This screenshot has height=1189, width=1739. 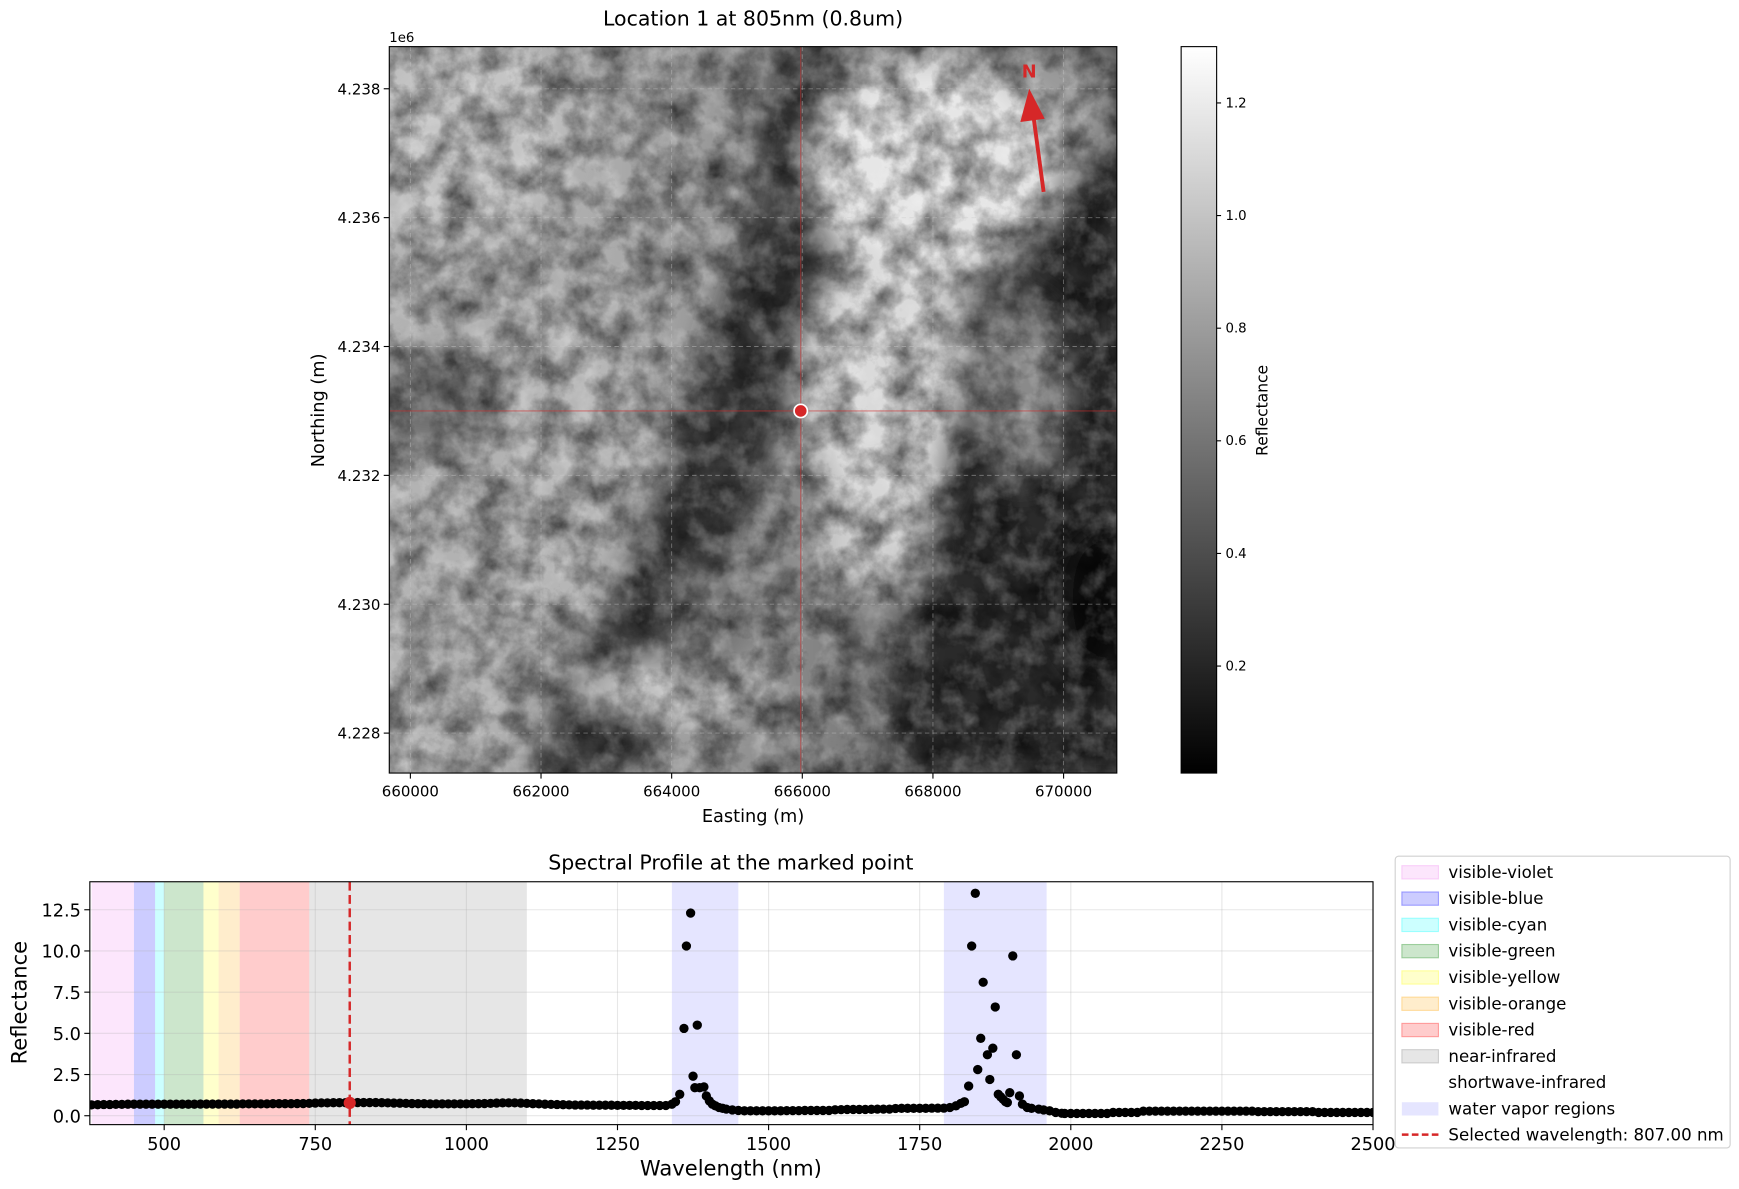 What do you see at coordinates (753, 817) in the screenshot?
I see `map-xlabel: Easting (m)` at bounding box center [753, 817].